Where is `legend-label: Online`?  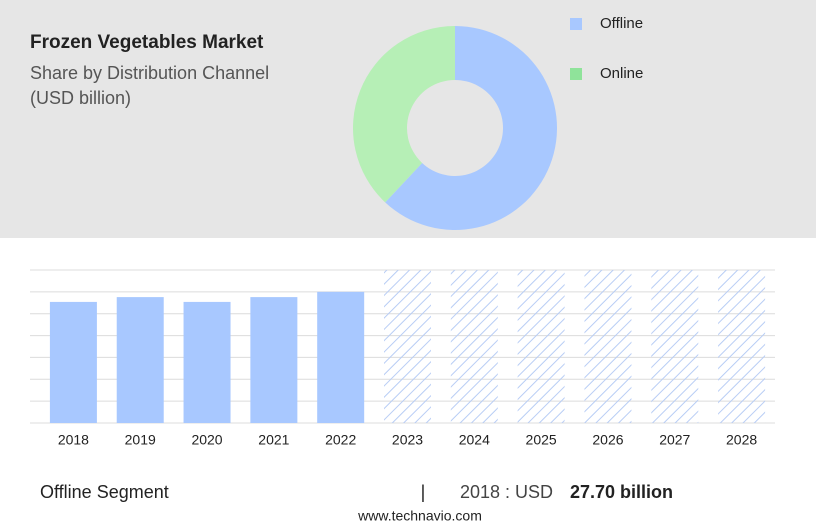 legend-label: Online is located at coordinates (621, 73).